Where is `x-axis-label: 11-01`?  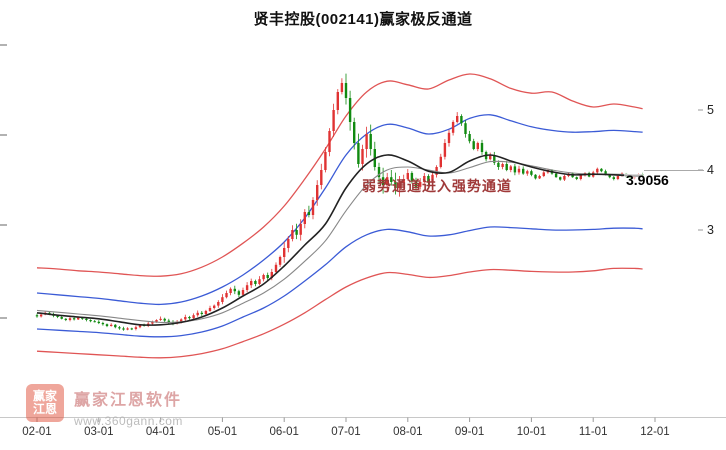 x-axis-label: 11-01 is located at coordinates (593, 432).